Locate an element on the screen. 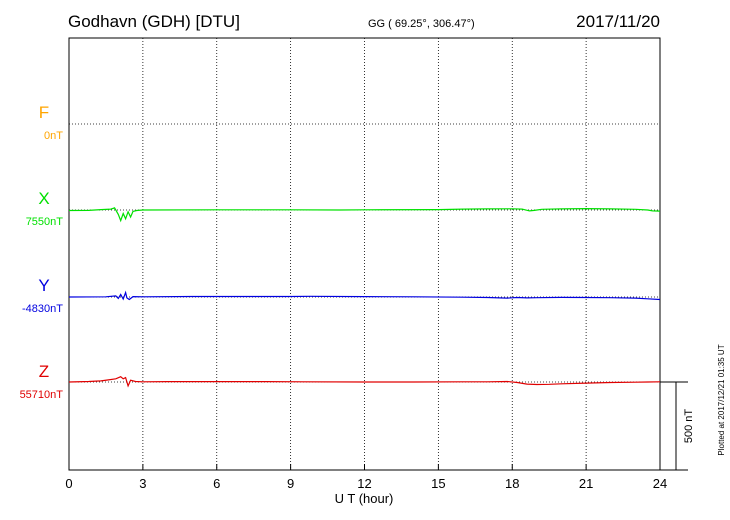  scale-bar: 500 nT is located at coordinates (677, 426).